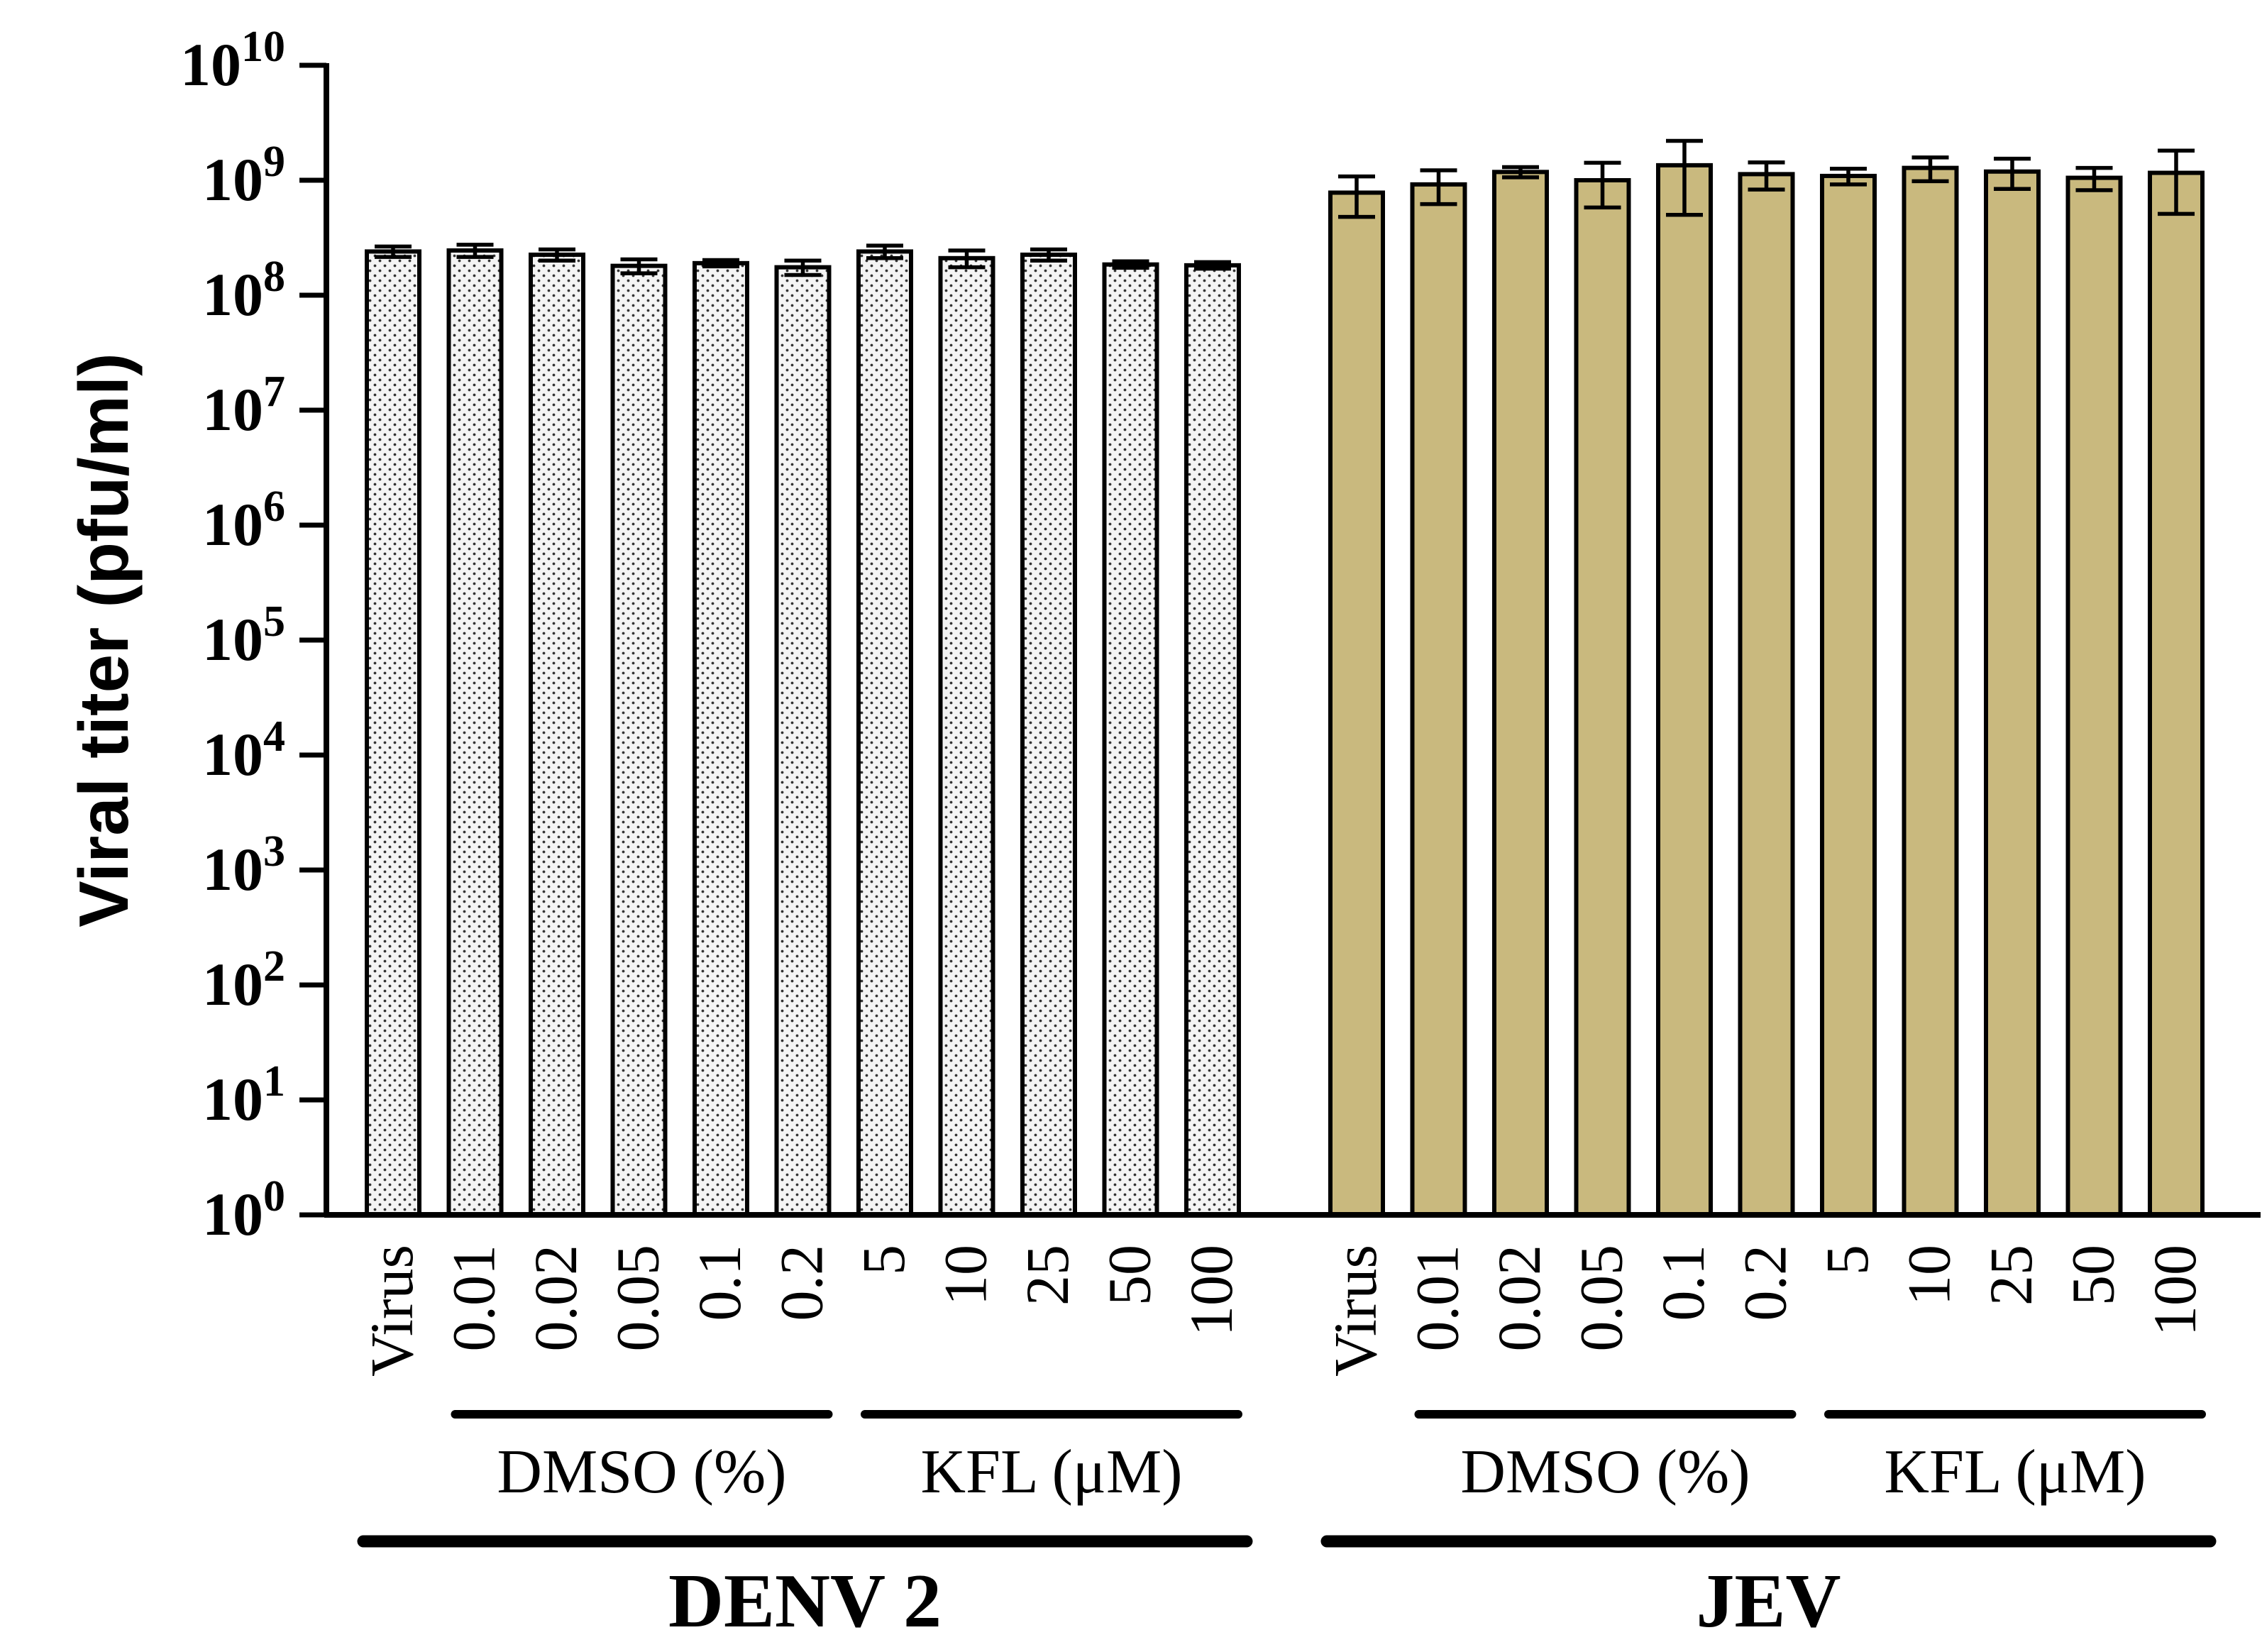  I want to click on y-axis-title: Viral titer (pfu/ml), so click(104, 640).